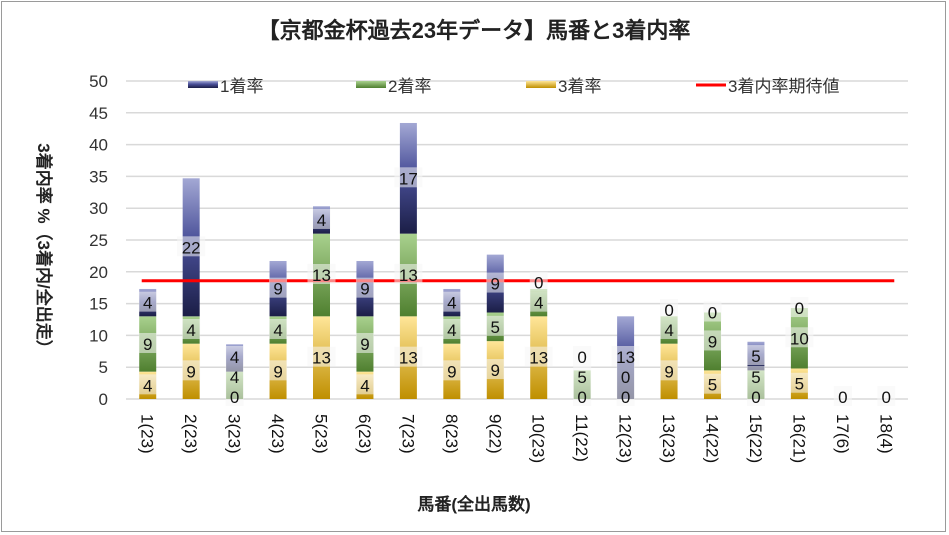 Image resolution: width=949 pixels, height=535 pixels. Describe the element at coordinates (98, 176) in the screenshot. I see `y-tick-label: 35` at that location.